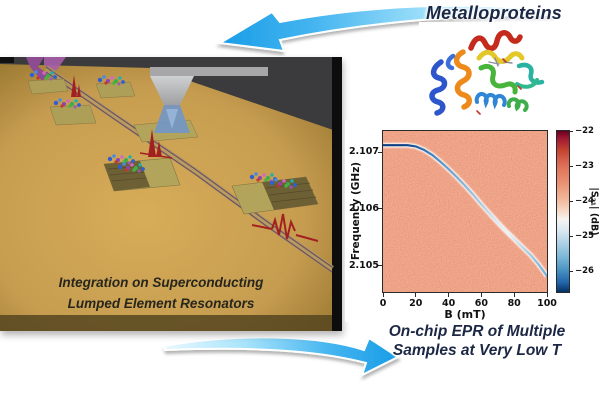 The height and width of the screenshot is (406, 600). I want to click on x-tick-label: 40, so click(448, 303).